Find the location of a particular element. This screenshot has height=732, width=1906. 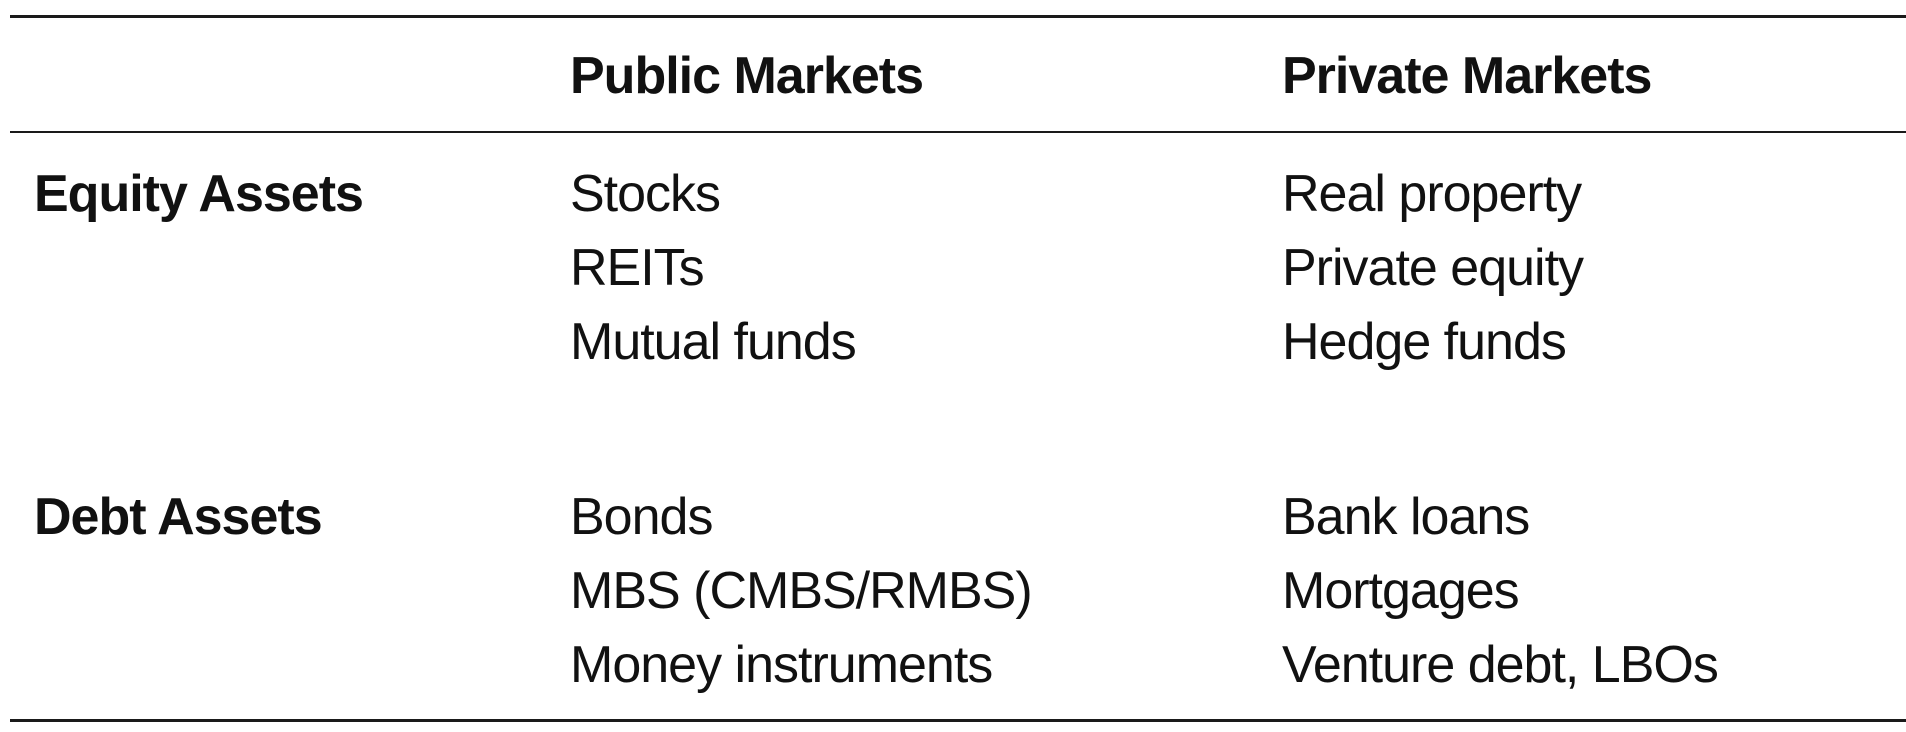

header-divider-rule is located at coordinates (958, 132).